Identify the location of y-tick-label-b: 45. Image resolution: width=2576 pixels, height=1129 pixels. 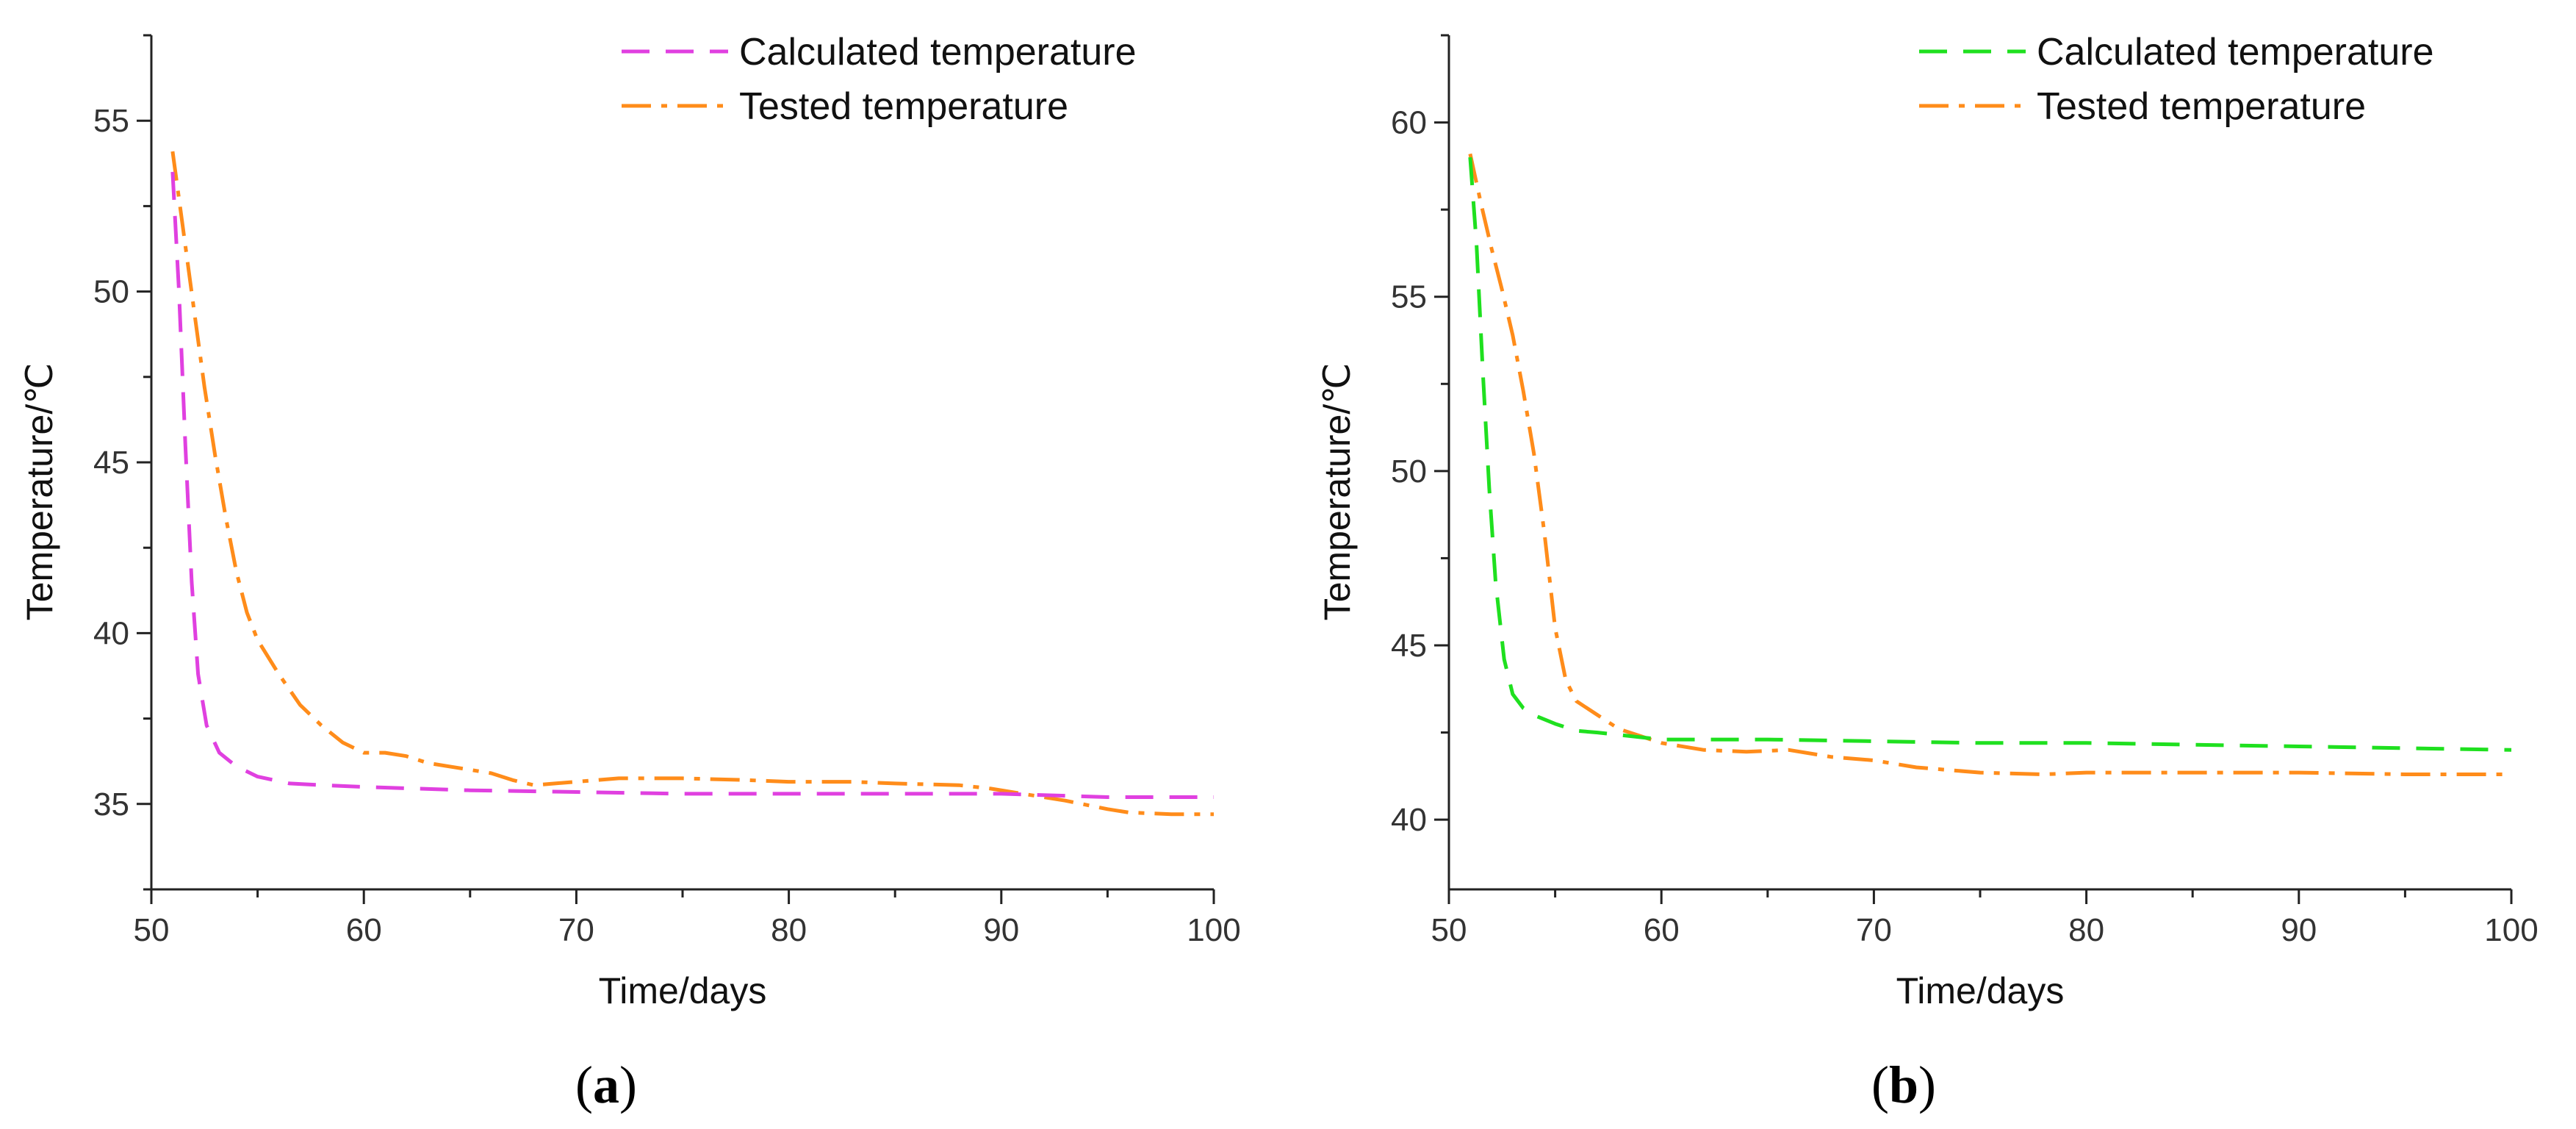
(1409, 646).